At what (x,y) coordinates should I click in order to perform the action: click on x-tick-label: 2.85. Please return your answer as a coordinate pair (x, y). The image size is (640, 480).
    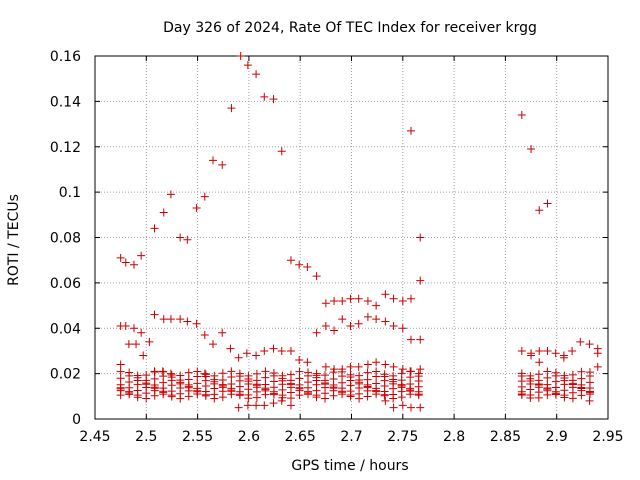
    Looking at the image, I should click on (505, 437).